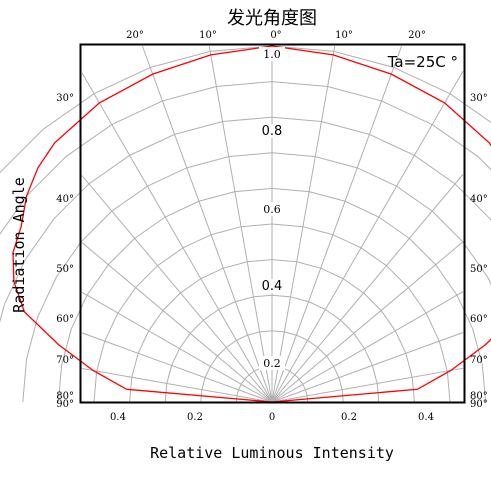  What do you see at coordinates (422, 62) in the screenshot?
I see `temperature-annotation: Ta=25C °` at bounding box center [422, 62].